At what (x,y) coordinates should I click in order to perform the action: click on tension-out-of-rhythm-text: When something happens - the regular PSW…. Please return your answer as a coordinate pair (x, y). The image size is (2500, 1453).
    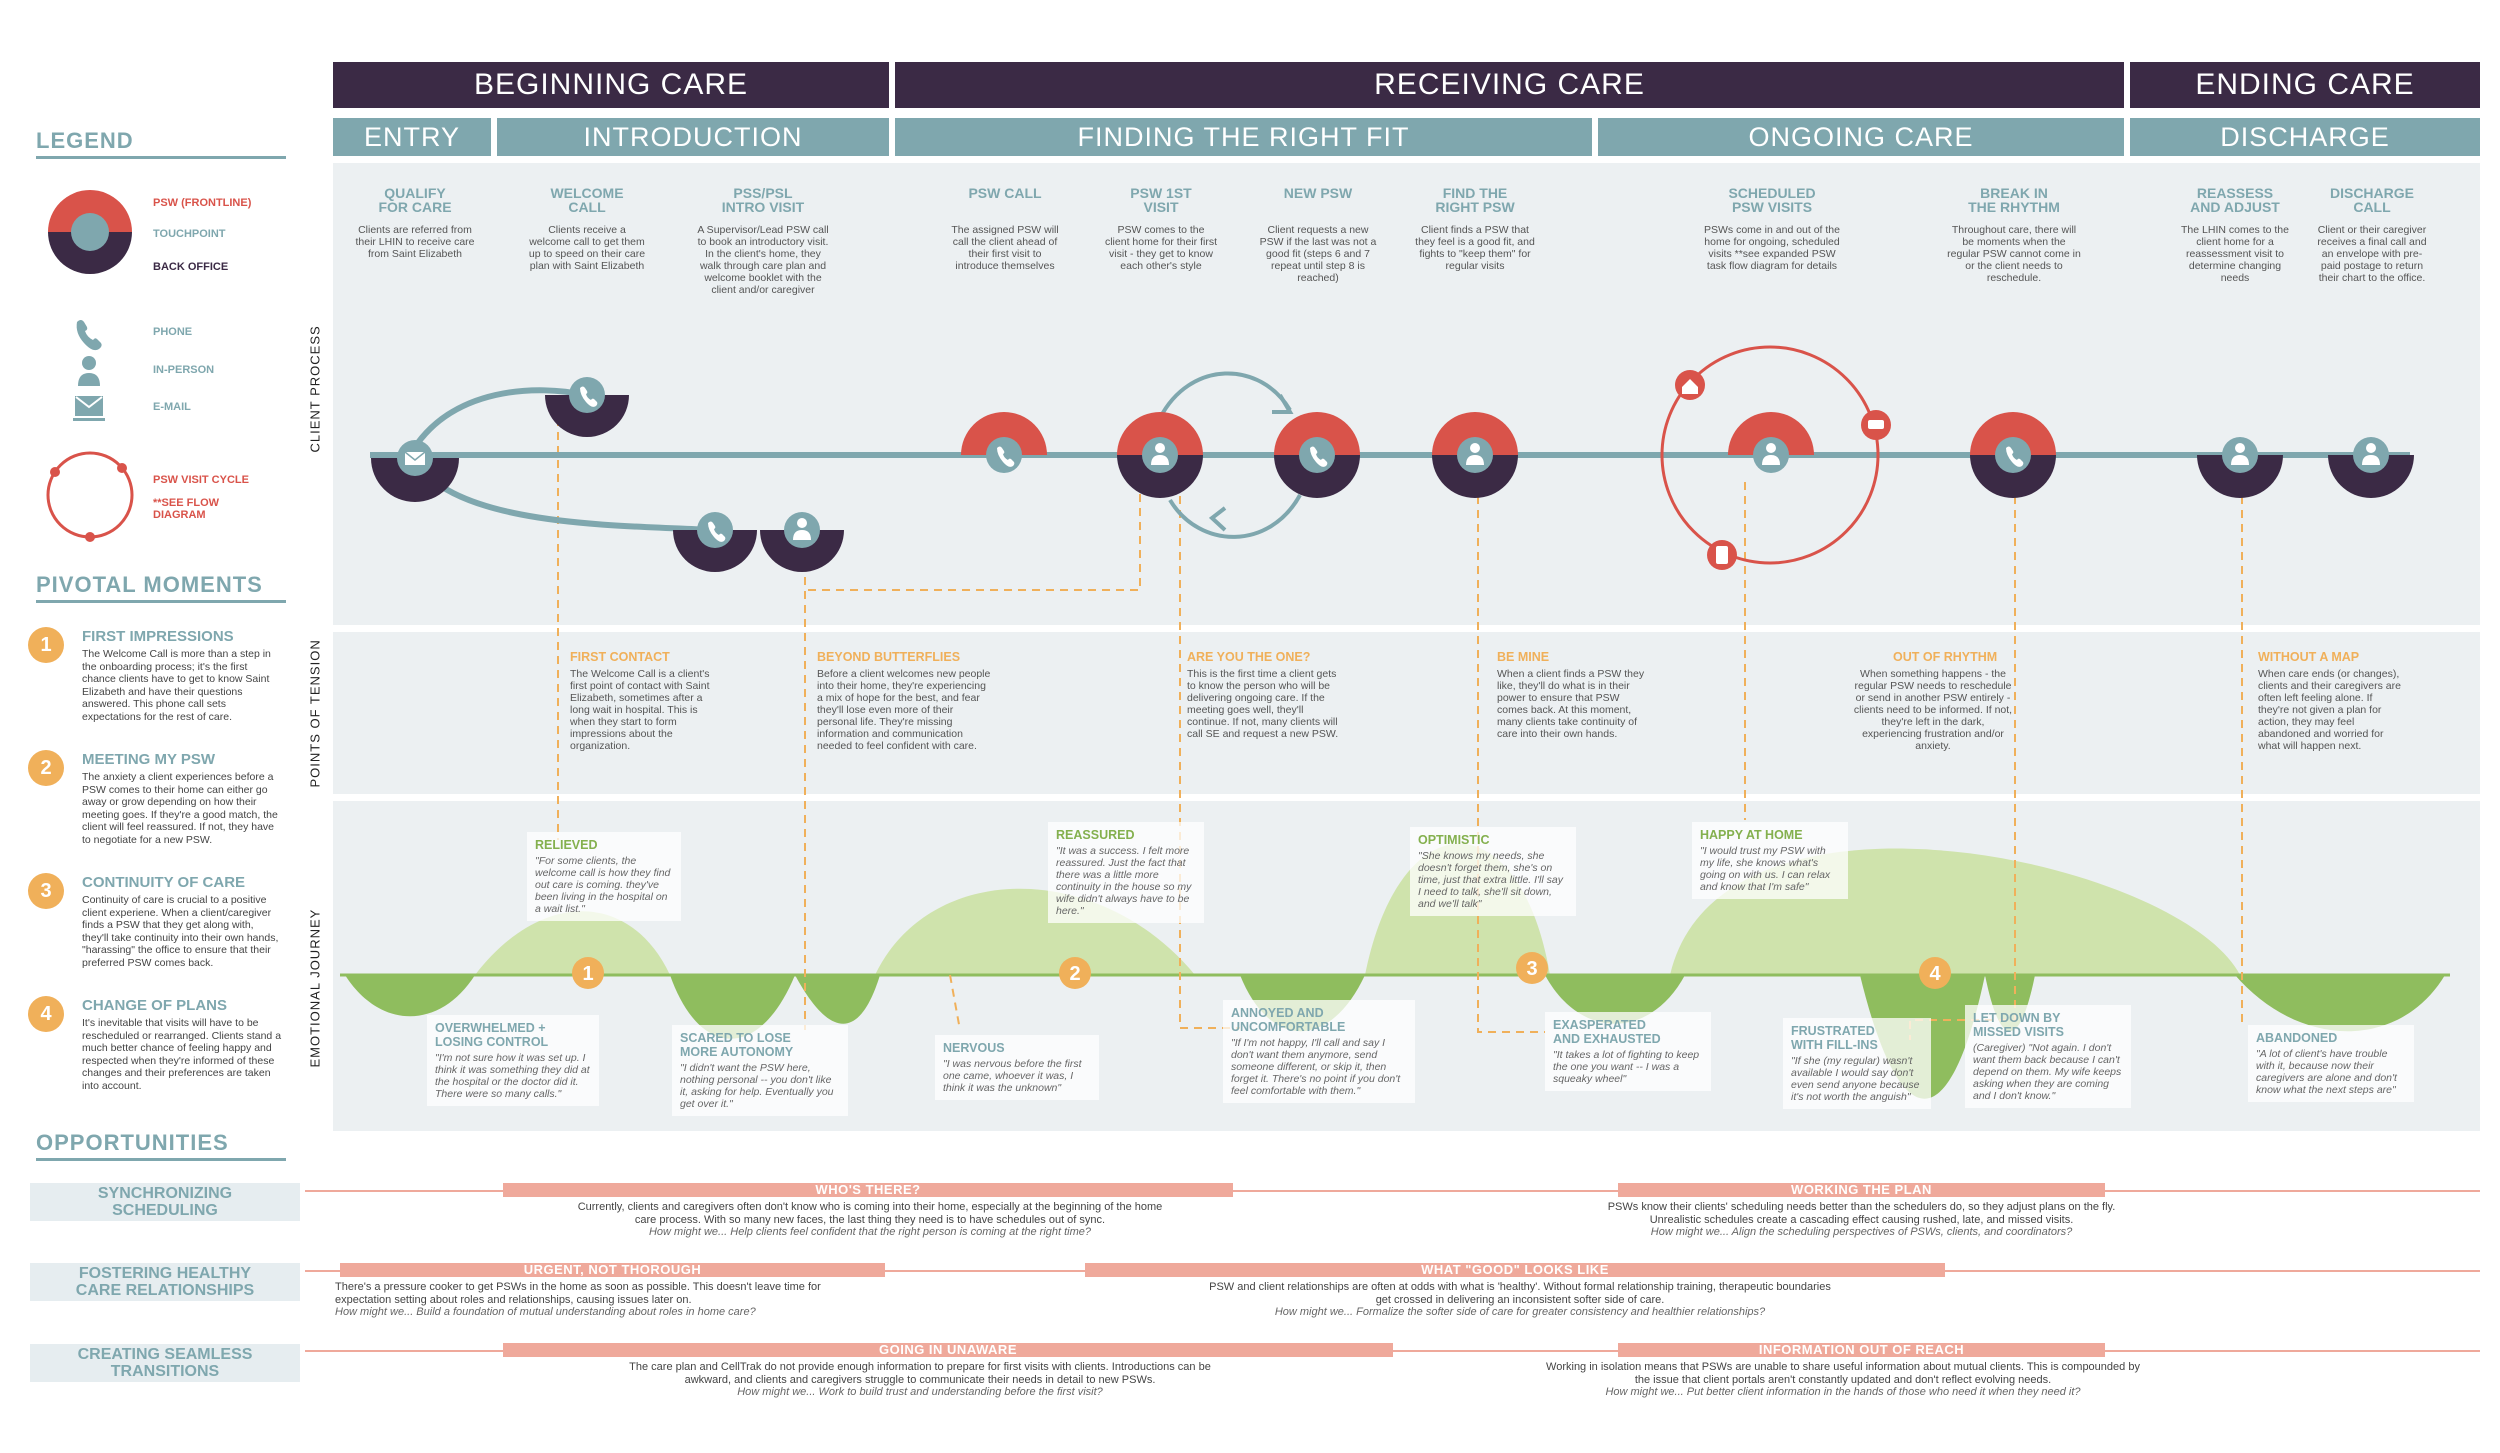
    Looking at the image, I should click on (1933, 710).